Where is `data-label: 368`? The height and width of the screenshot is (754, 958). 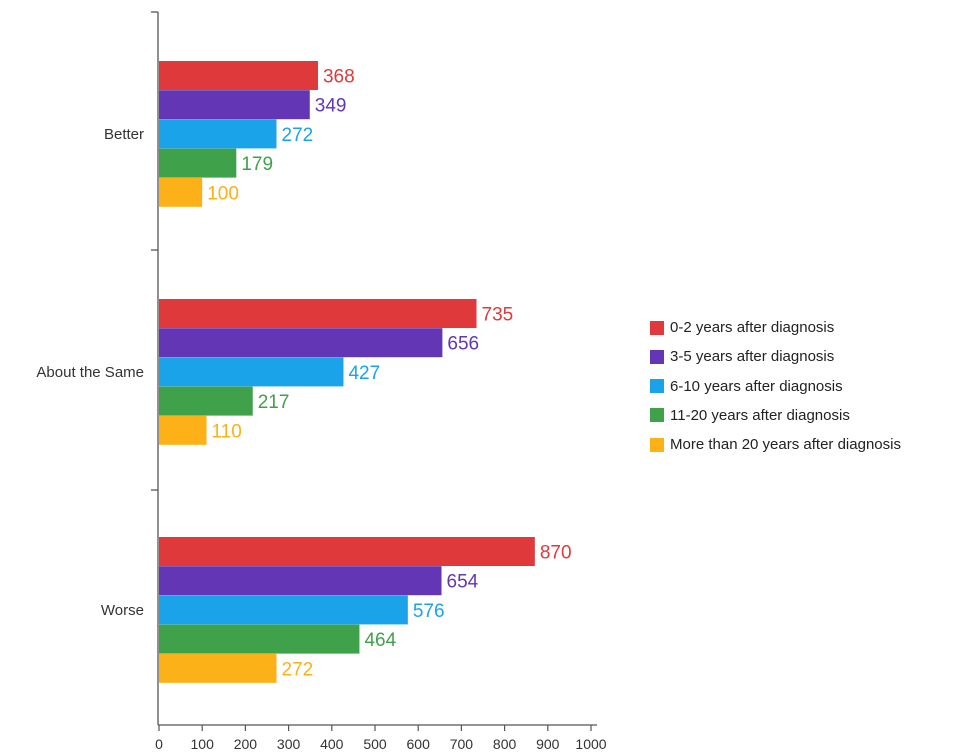 data-label: 368 is located at coordinates (339, 77).